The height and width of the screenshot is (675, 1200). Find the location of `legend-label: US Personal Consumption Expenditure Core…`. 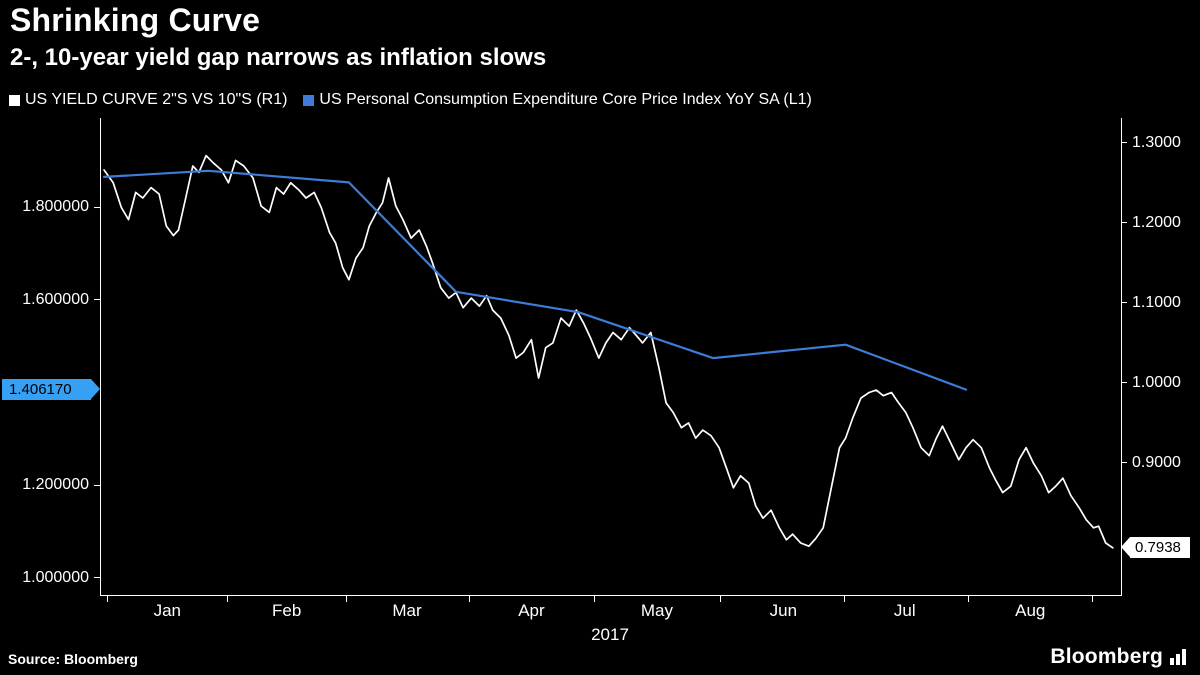

legend-label: US Personal Consumption Expenditure Core… is located at coordinates (565, 99).